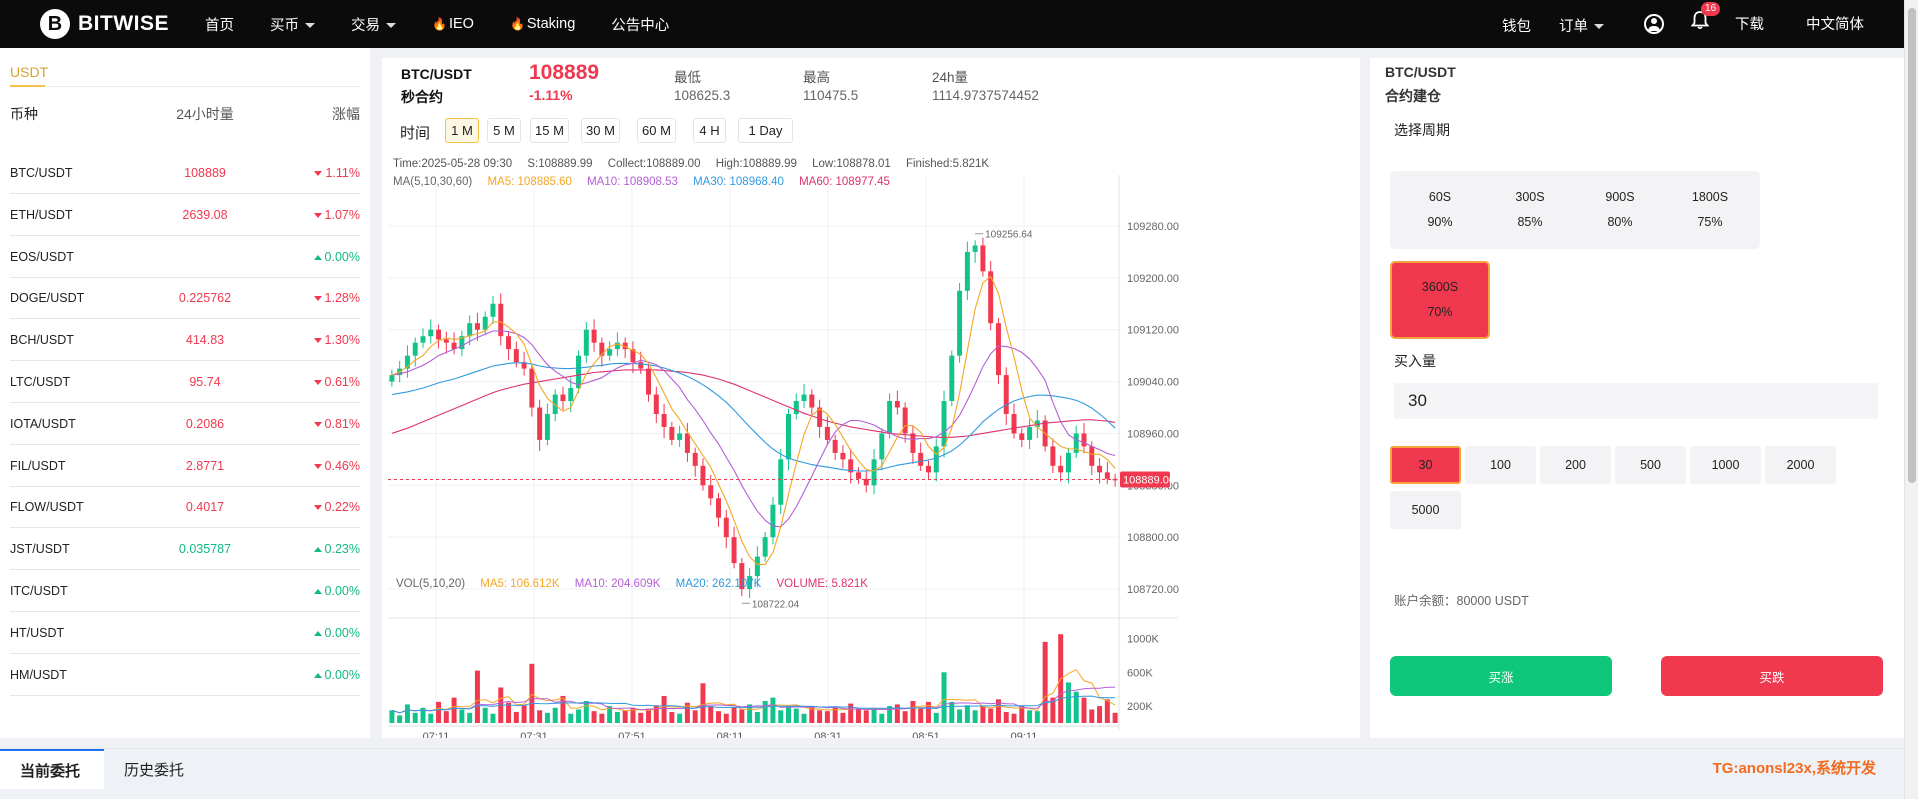 Image resolution: width=1918 pixels, height=799 pixels. What do you see at coordinates (1530, 210) in the screenshot?
I see `period-option: 300S 85%` at bounding box center [1530, 210].